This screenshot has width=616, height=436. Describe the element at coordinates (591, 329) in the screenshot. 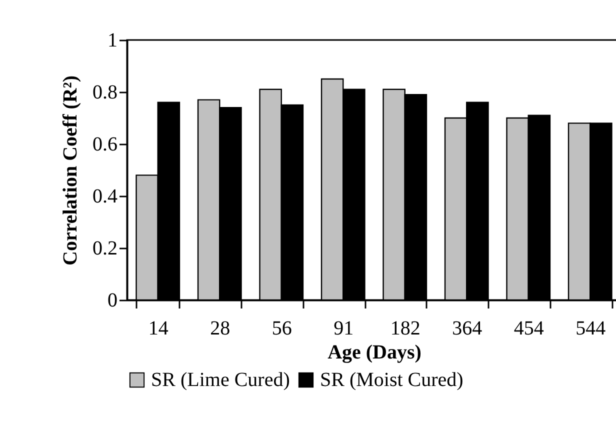

I see `x-tick-label: 544` at that location.